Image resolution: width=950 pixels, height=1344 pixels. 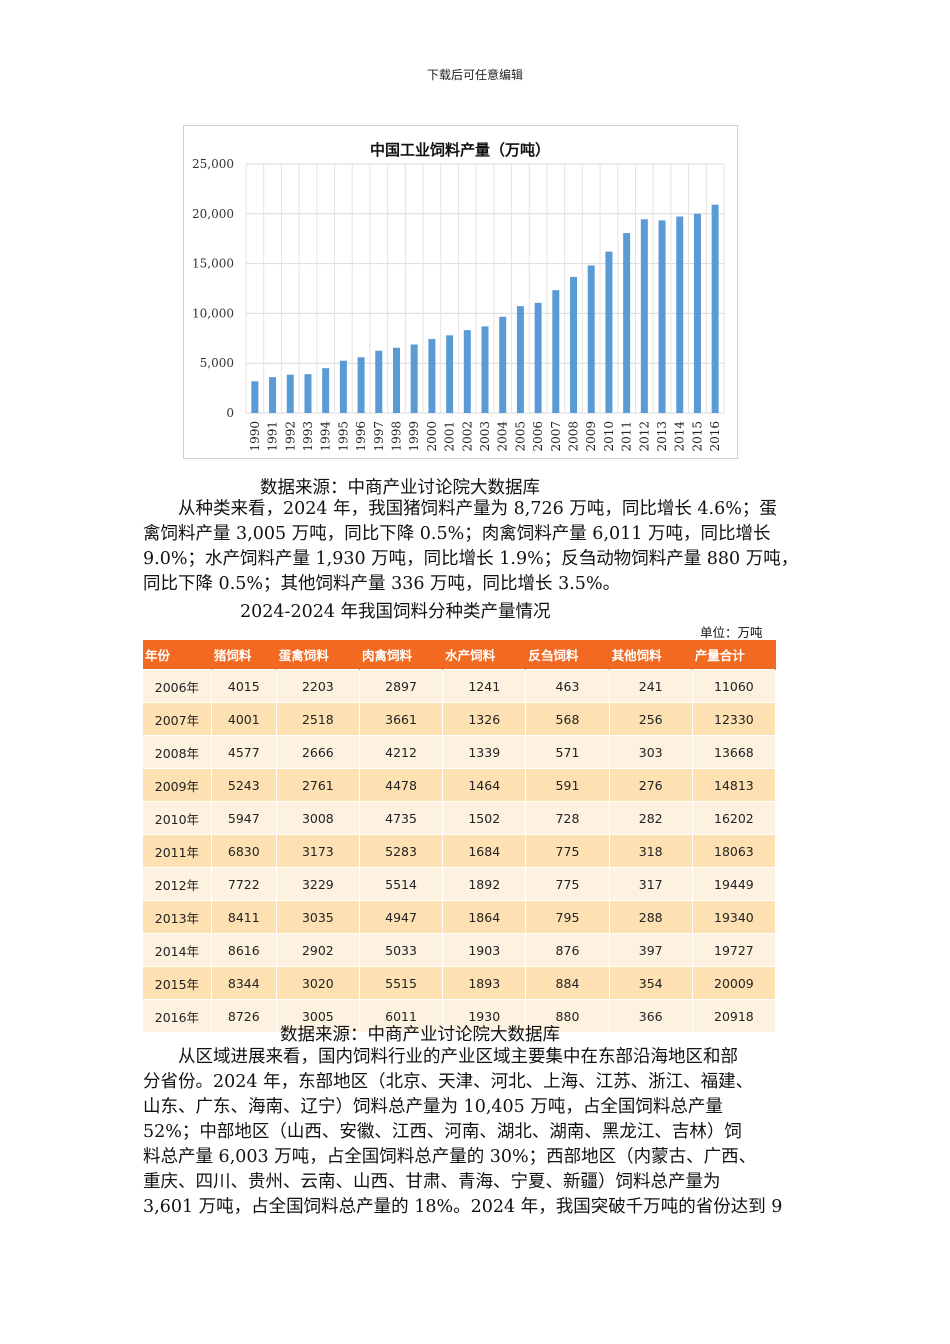 What do you see at coordinates (520, 436) in the screenshot?
I see `x-tick-label: 2005` at bounding box center [520, 436].